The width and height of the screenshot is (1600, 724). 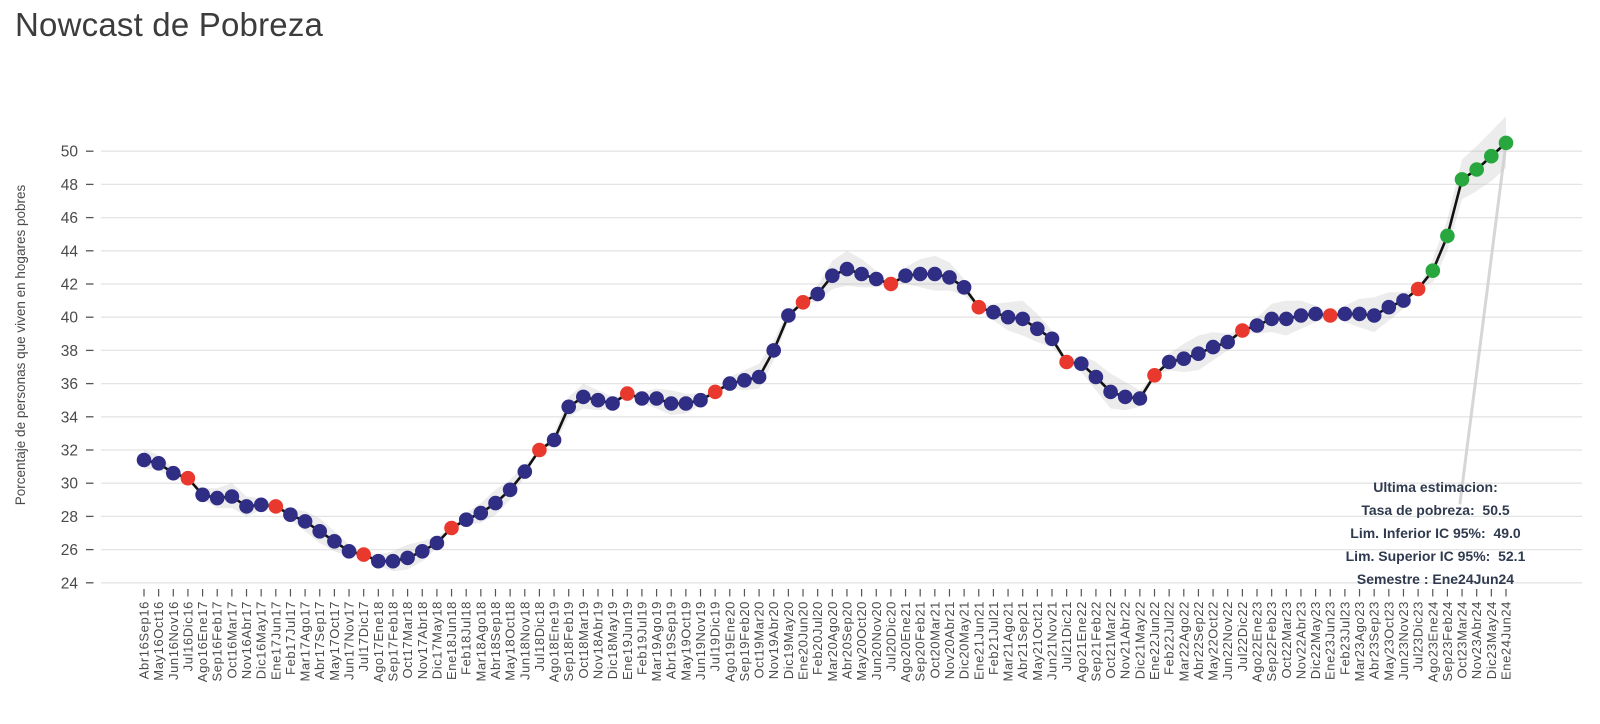 I want to click on x-tick-label: Ene21Jun21, so click(x=978, y=640).